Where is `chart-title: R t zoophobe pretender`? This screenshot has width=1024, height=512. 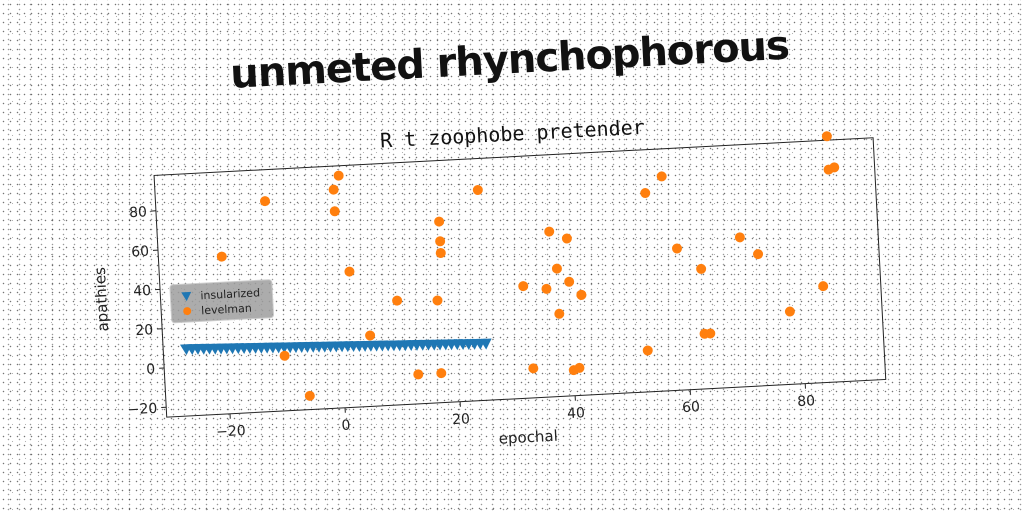 chart-title: R t zoophobe pretender is located at coordinates (512, 134).